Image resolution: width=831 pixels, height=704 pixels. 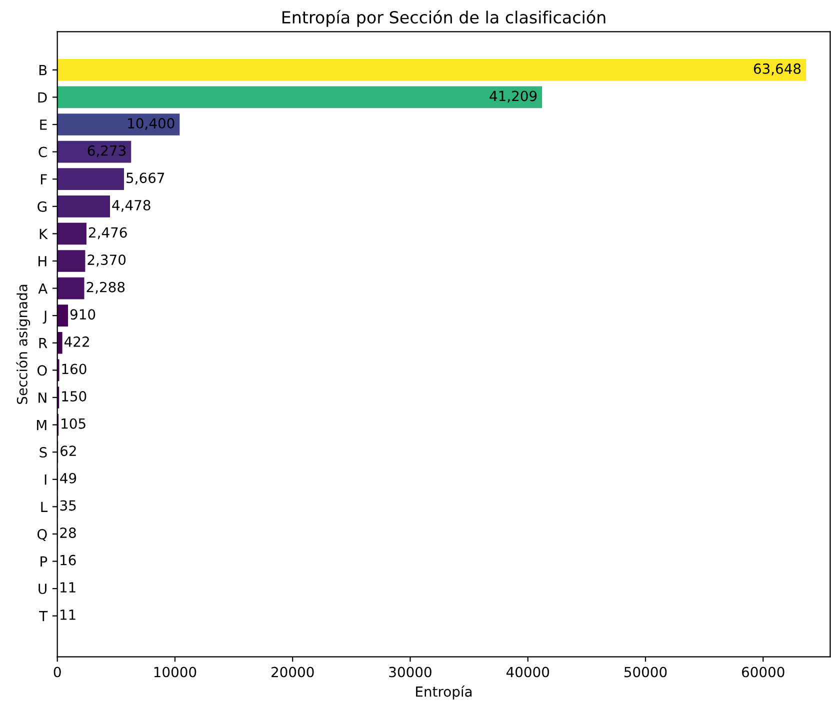 I want to click on x-tick-label: 10000, so click(x=175, y=672).